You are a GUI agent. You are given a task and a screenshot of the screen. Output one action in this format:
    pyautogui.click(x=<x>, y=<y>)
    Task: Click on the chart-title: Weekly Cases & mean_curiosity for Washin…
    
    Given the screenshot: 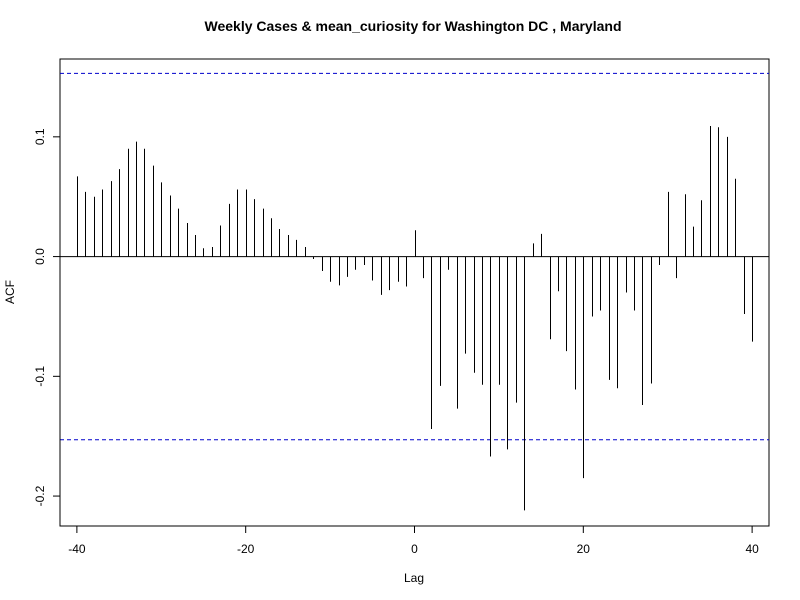 What is the action you would take?
    pyautogui.click(x=413, y=26)
    